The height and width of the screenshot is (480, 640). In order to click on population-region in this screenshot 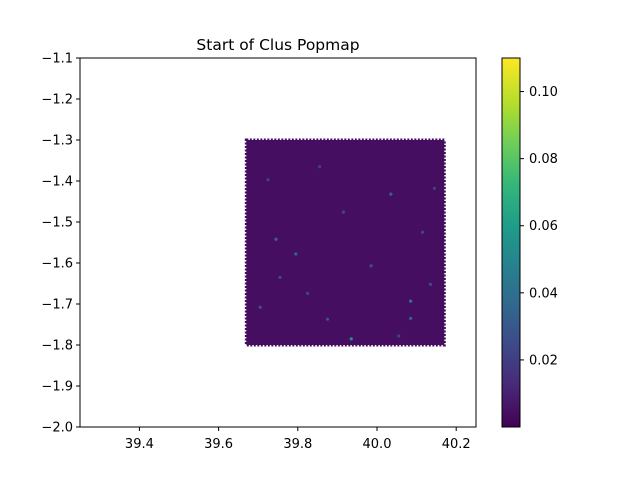, I will do `click(345, 242)`.